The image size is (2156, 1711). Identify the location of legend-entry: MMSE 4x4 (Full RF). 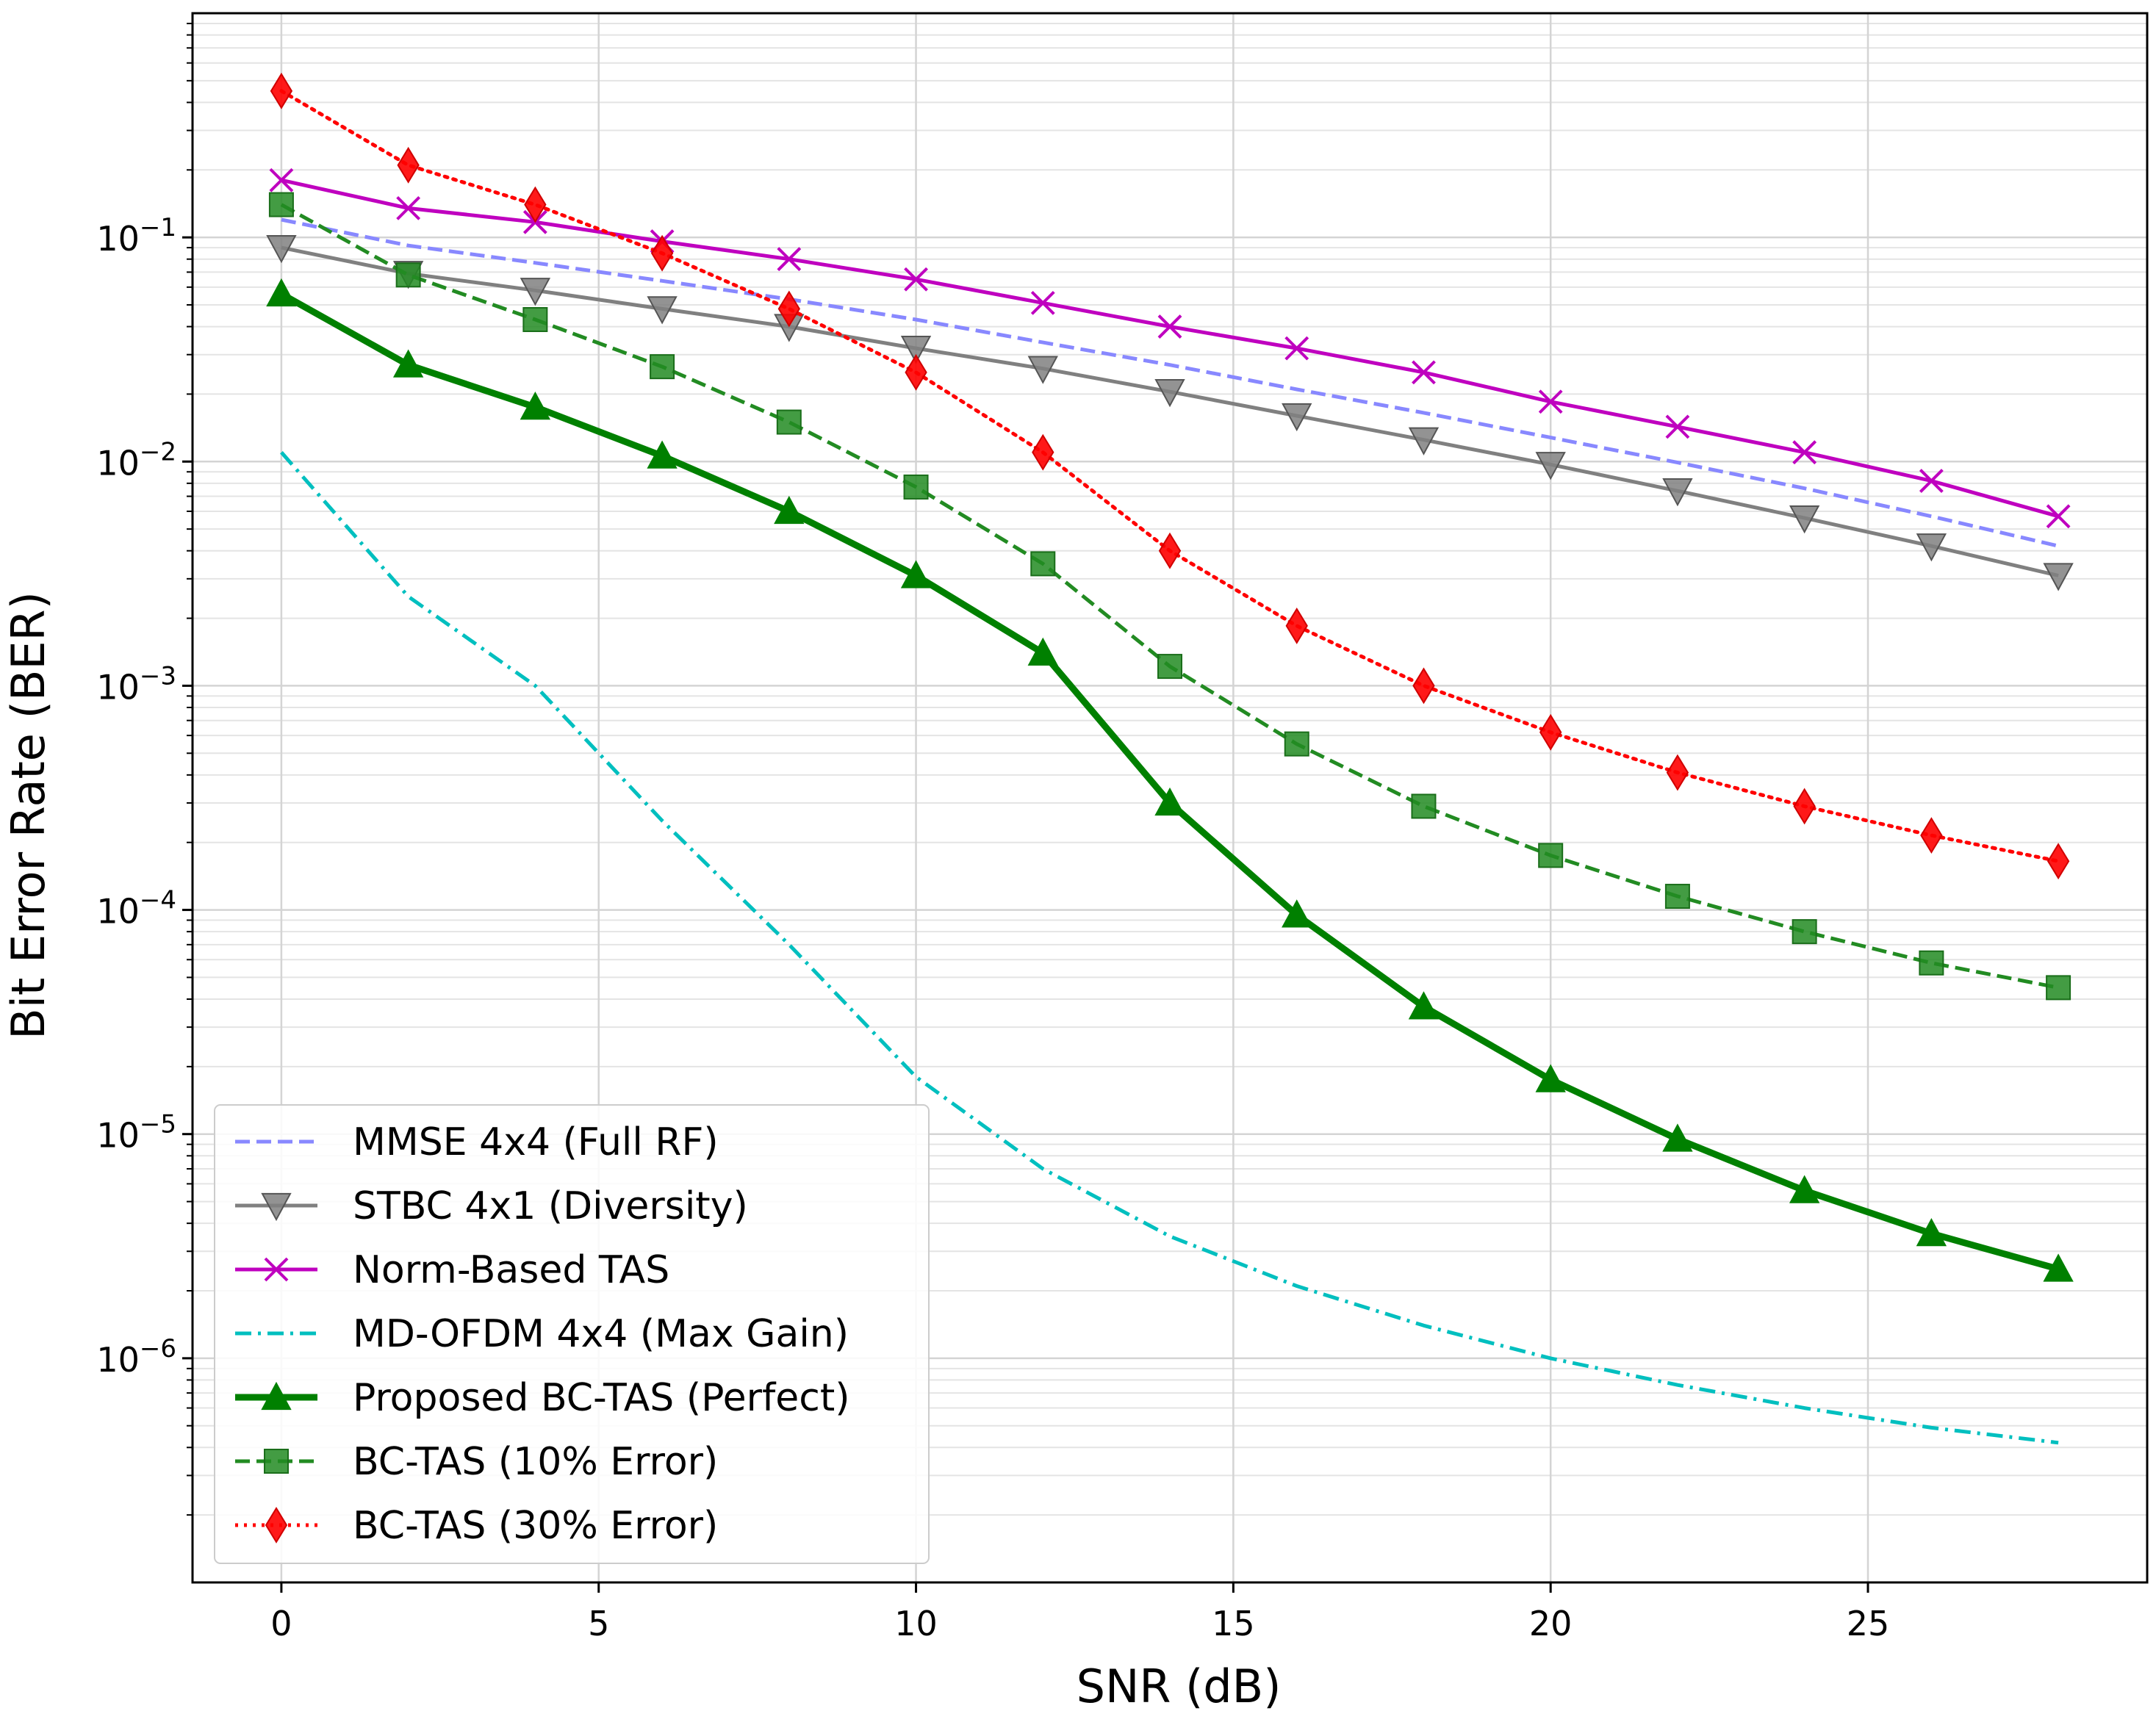
(477, 1142).